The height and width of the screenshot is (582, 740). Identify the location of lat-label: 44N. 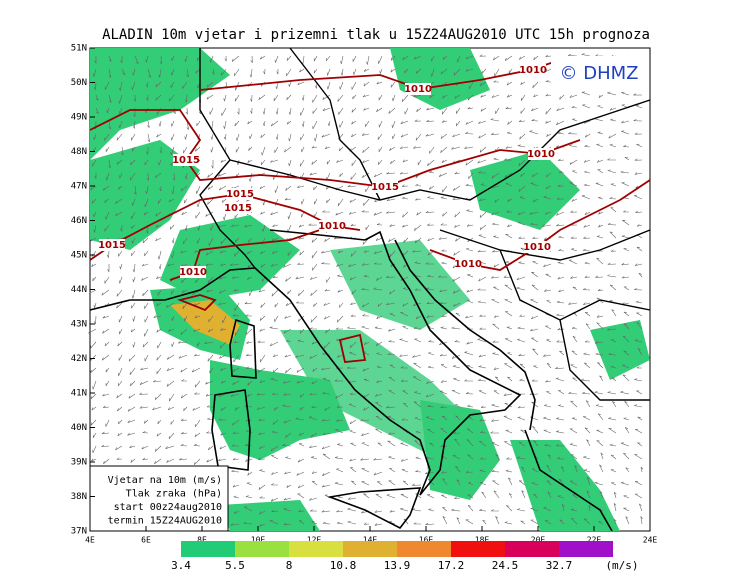
(79, 290).